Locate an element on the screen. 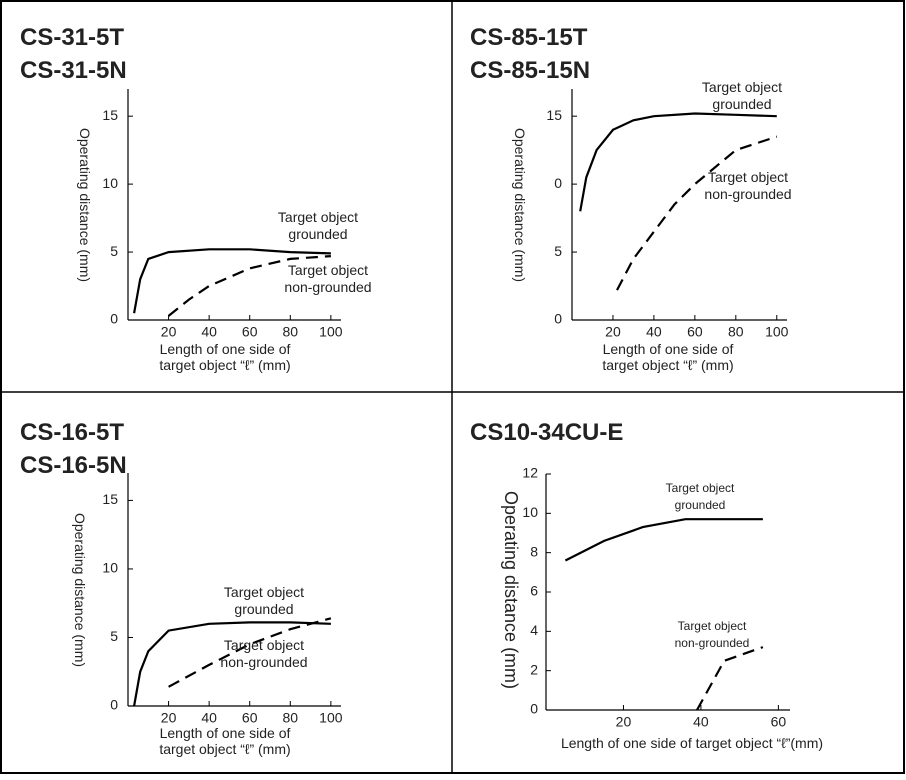 The width and height of the screenshot is (906, 780). y-tick-label: 8 is located at coordinates (534, 551).